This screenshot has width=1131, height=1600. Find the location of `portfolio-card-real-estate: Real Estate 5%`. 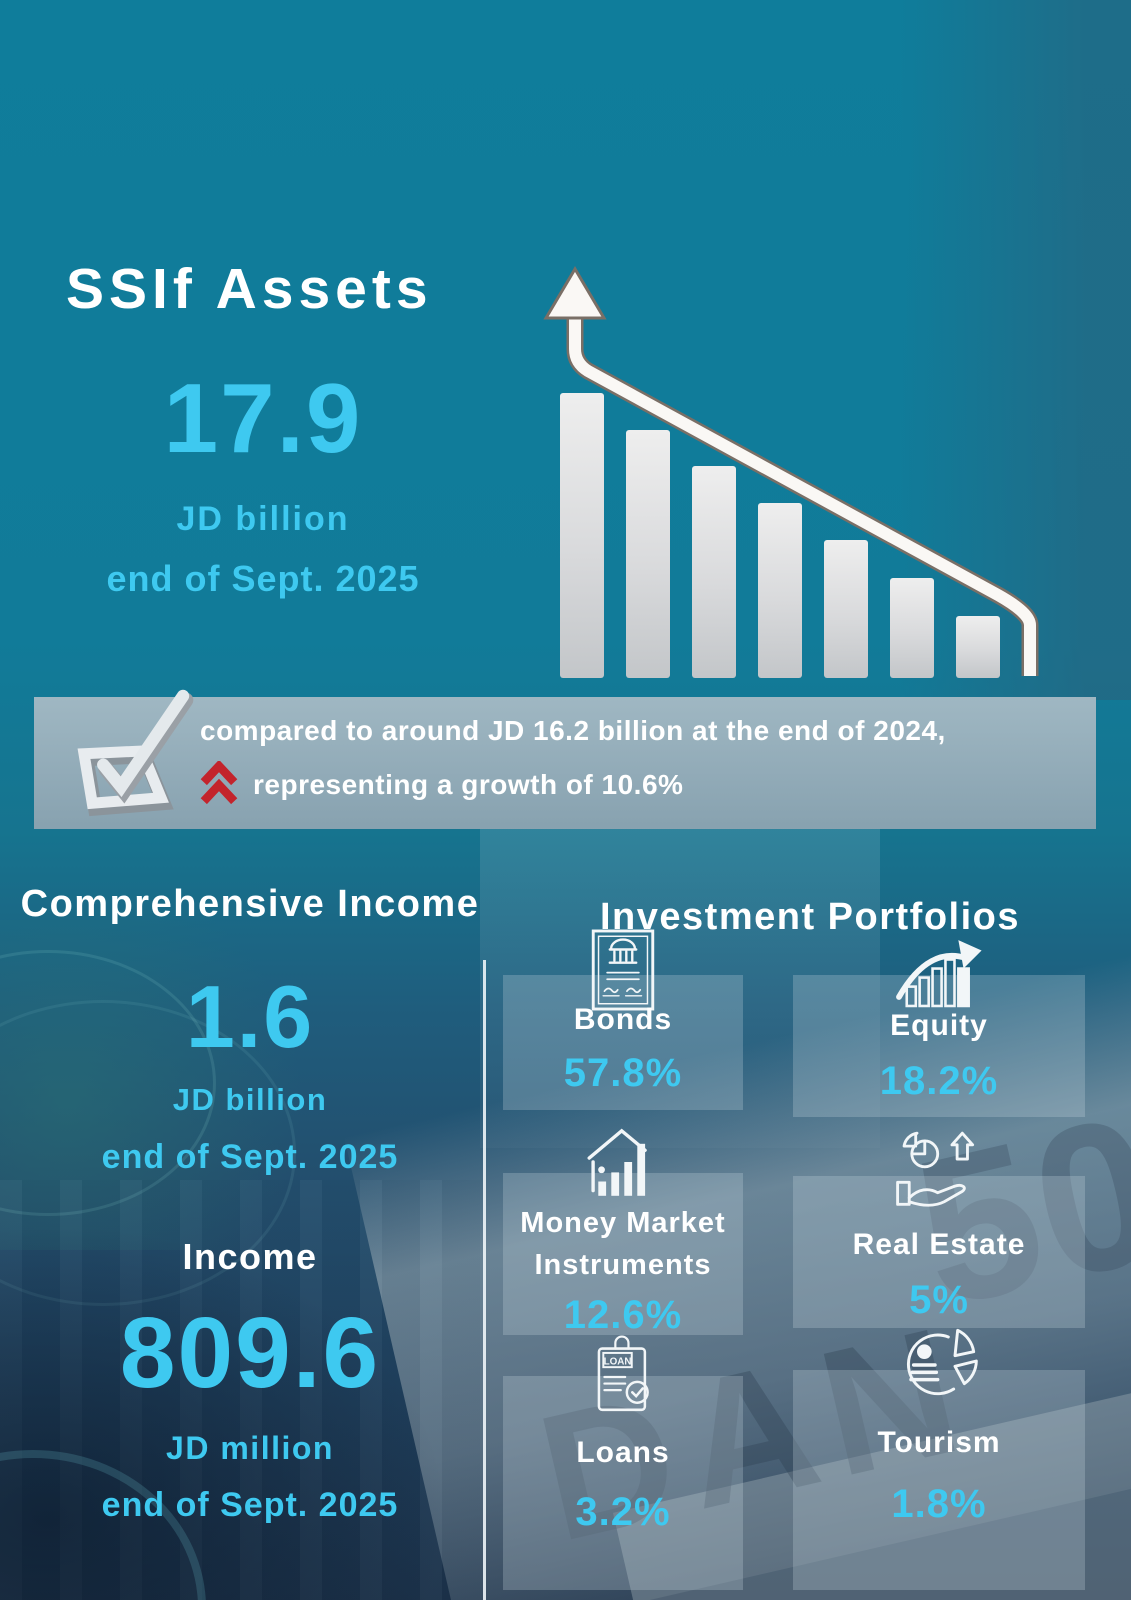

portfolio-card-real-estate: Real Estate 5% is located at coordinates (939, 1229).